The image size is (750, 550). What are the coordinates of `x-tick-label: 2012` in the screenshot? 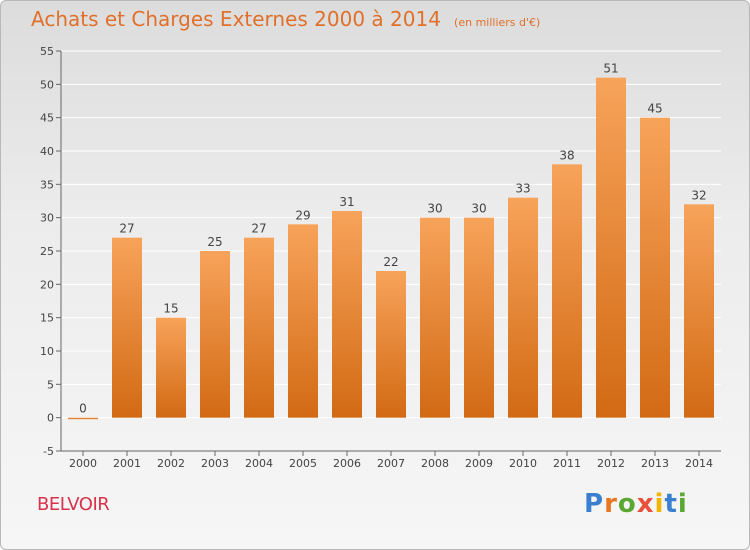 It's located at (611, 463).